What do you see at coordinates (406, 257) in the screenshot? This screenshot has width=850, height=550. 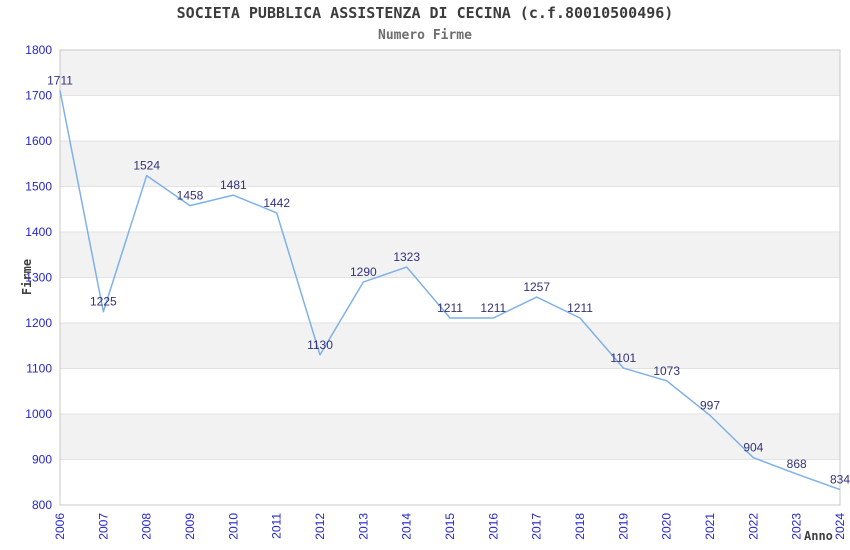 I see `data-point-label: 1323` at bounding box center [406, 257].